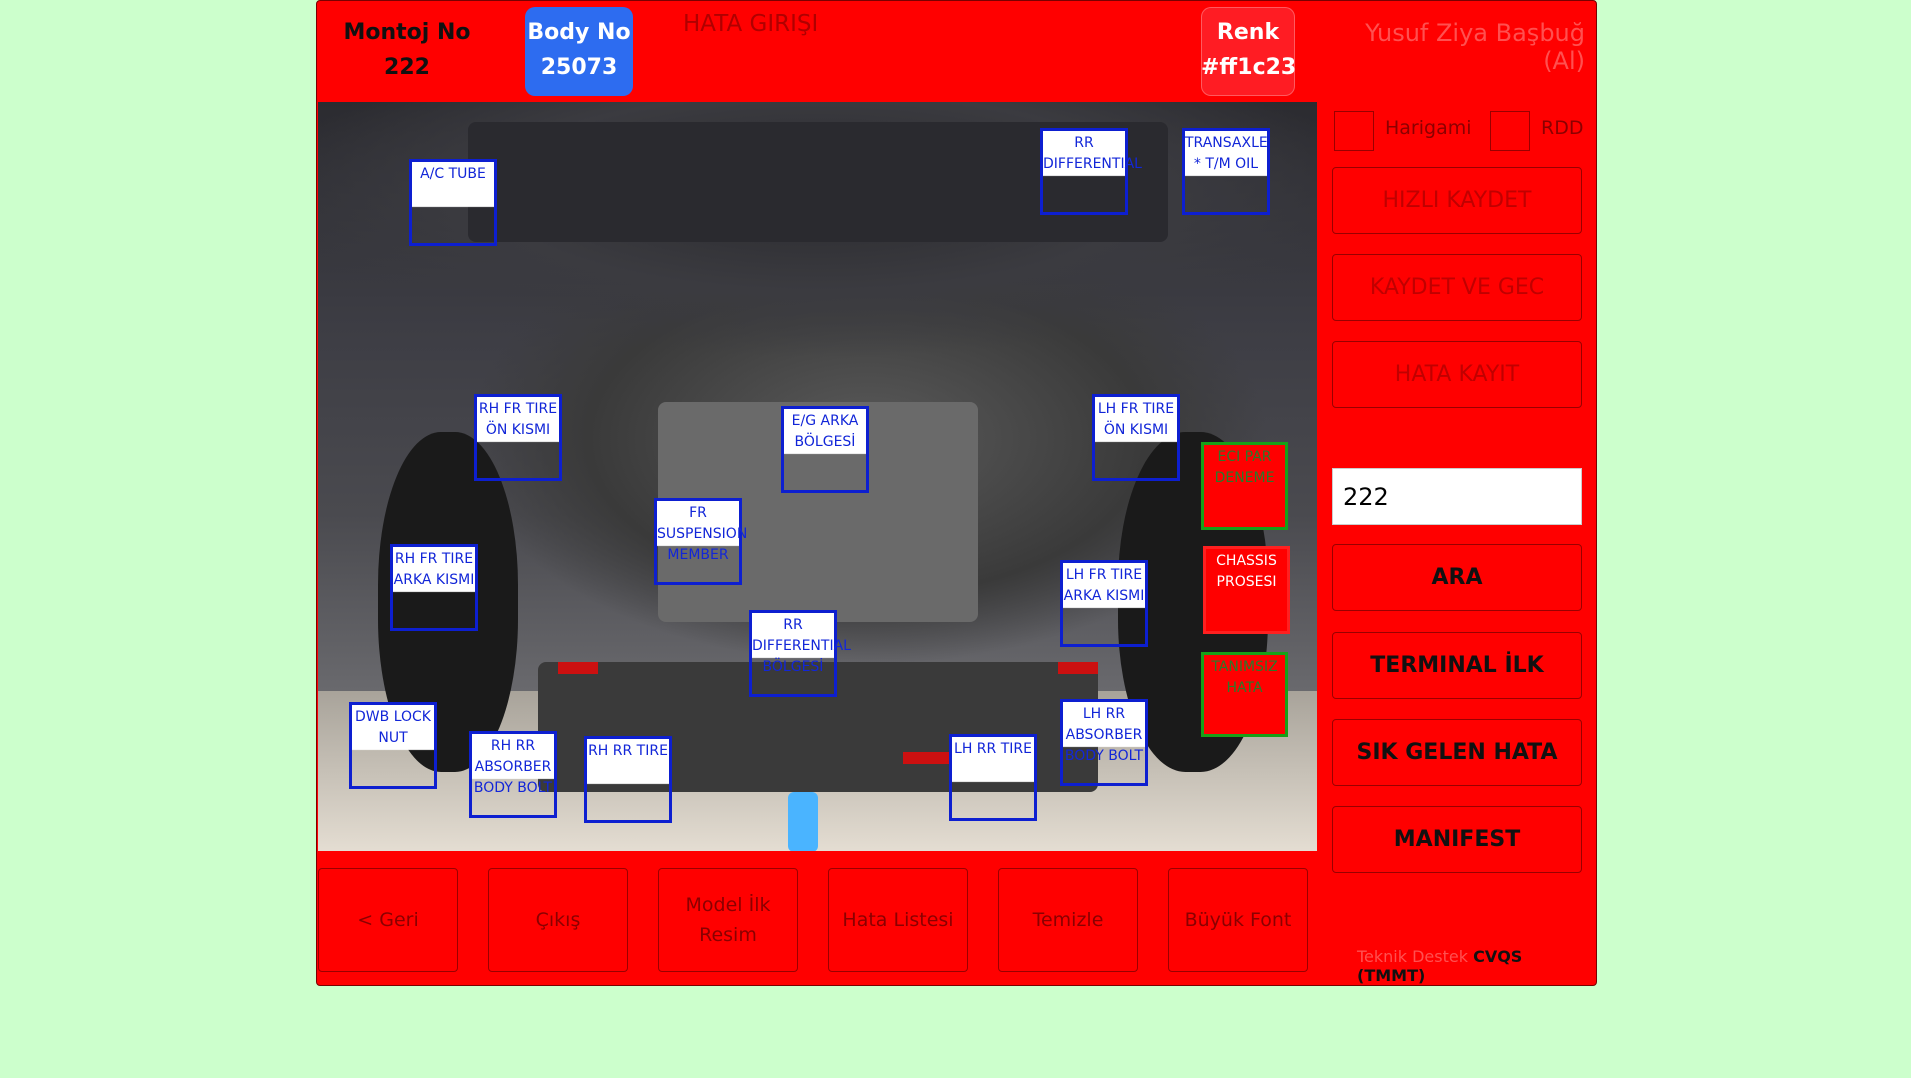 The width and height of the screenshot is (1911, 1078). What do you see at coordinates (993, 749) in the screenshot?
I see `tag-label: LH RR TIRE` at bounding box center [993, 749].